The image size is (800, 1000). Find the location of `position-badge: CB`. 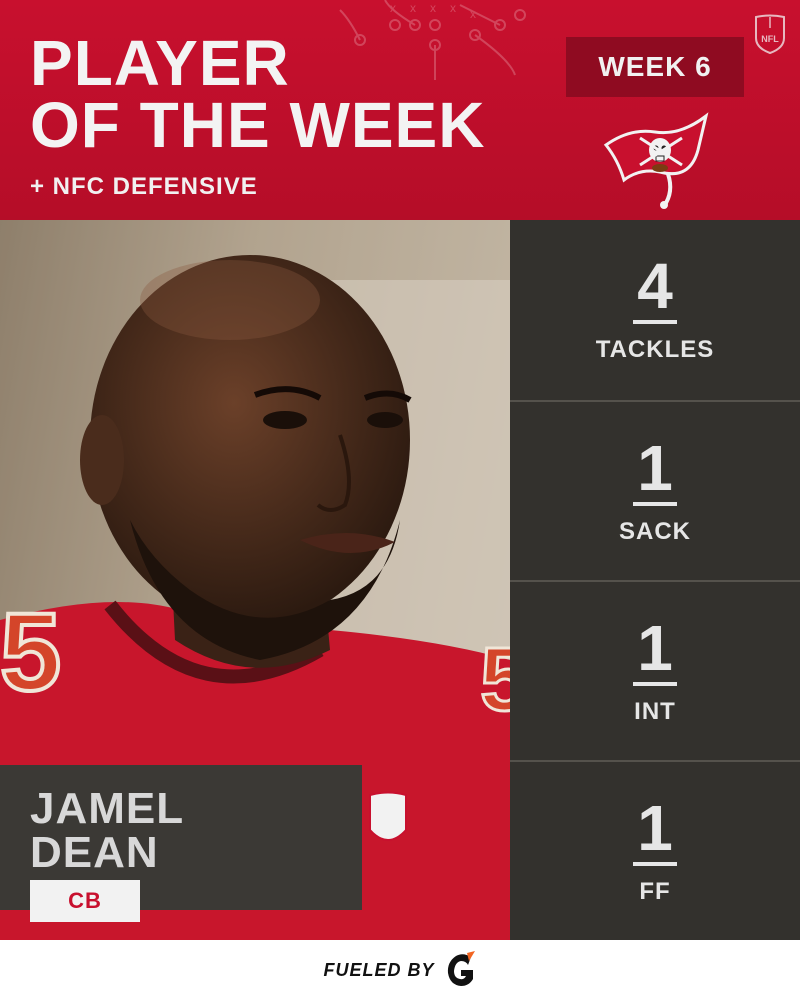

position-badge: CB is located at coordinates (85, 901).